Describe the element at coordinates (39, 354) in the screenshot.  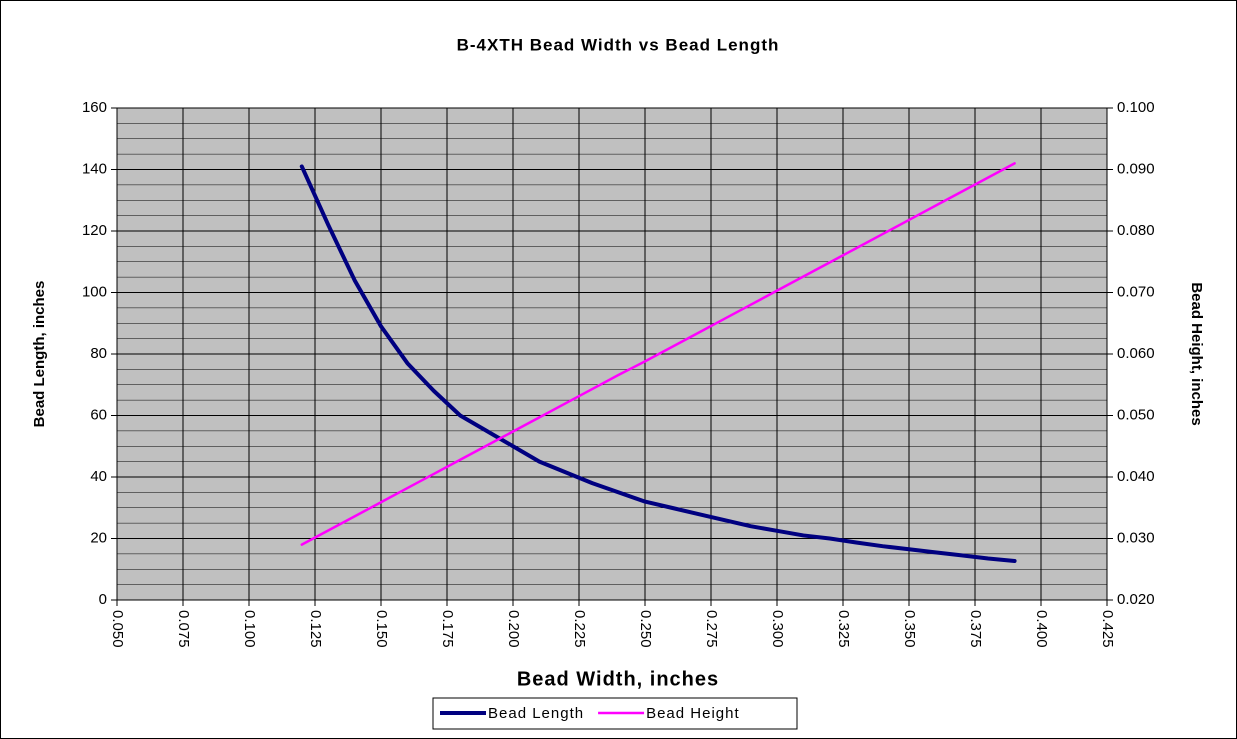
I see `y-axis-title: Bead Length, inches` at that location.